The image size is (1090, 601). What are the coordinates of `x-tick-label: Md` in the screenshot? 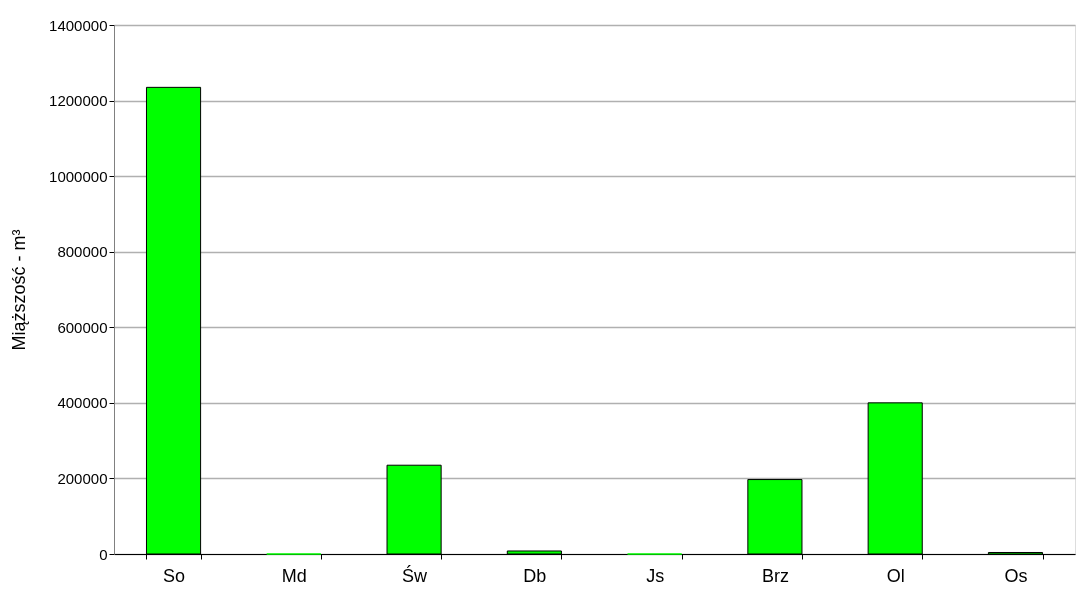 It's located at (294, 575).